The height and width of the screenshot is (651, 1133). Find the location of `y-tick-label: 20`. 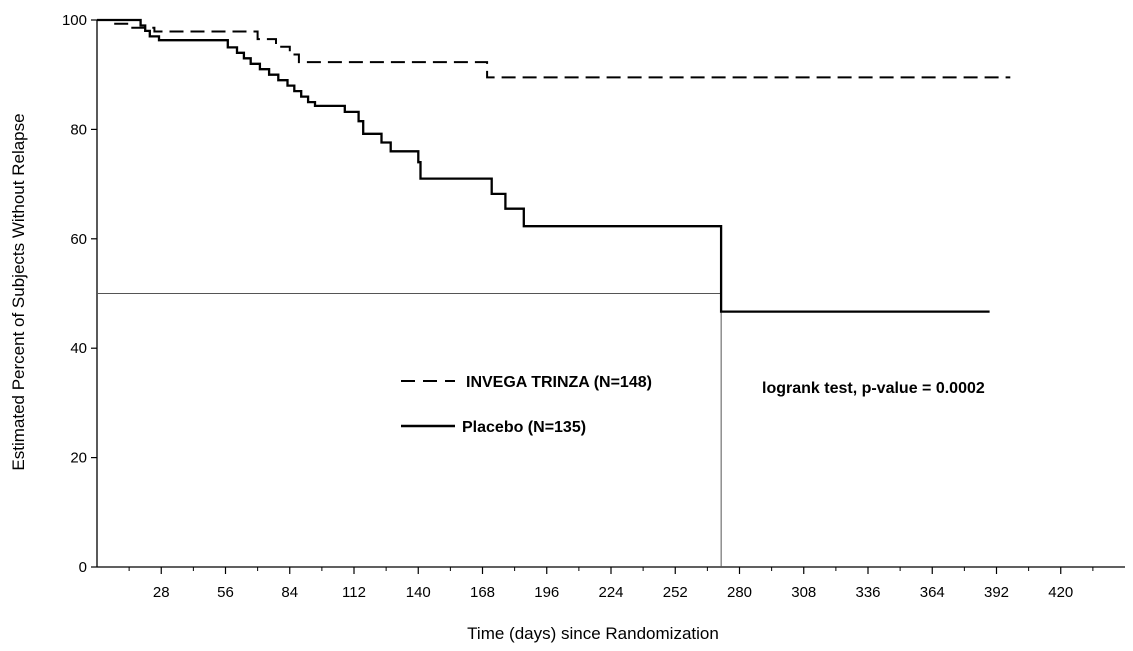

y-tick-label: 20 is located at coordinates (78, 458).